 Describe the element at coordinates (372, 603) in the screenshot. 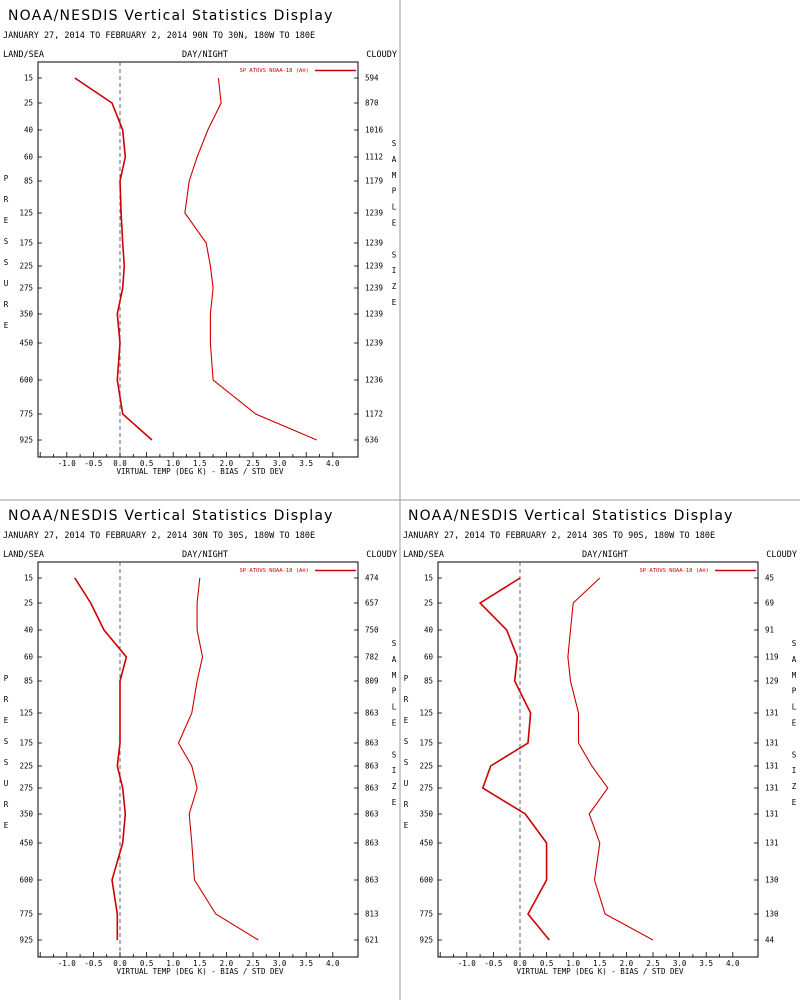

I see `sample-size-label: 657` at that location.